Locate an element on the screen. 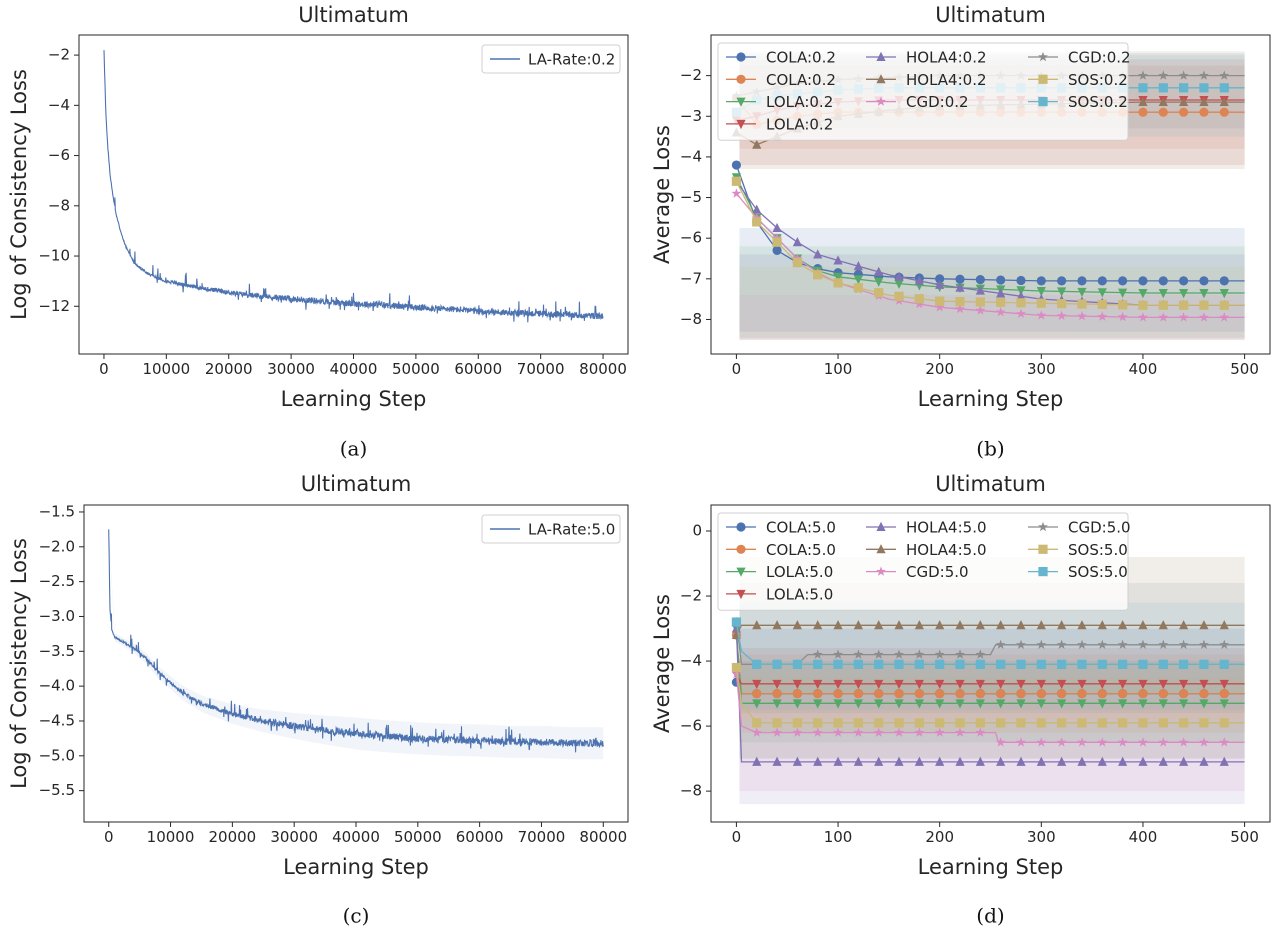 Image resolution: width=1274 pixels, height=932 pixels. y-tick-label: −4 is located at coordinates (691, 661).